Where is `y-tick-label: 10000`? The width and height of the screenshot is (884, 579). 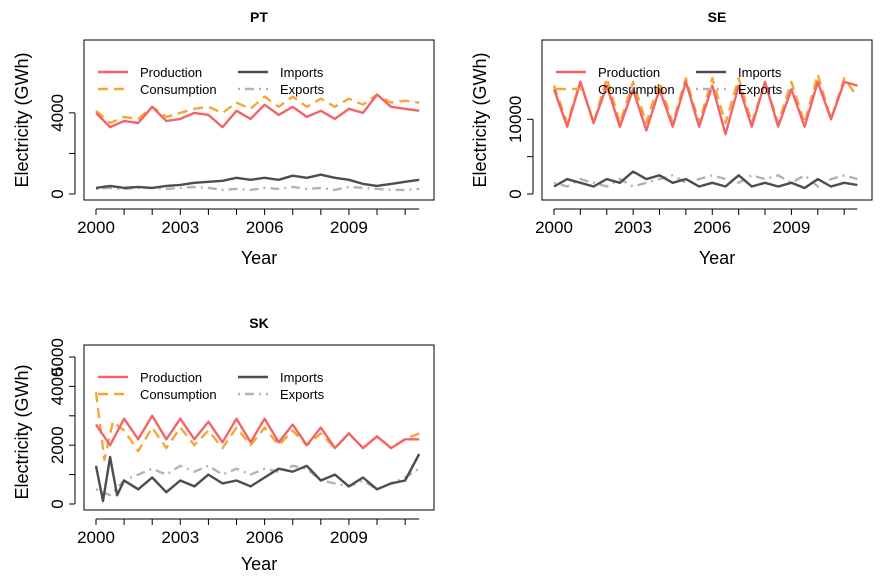 y-tick-label: 10000 is located at coordinates (515, 119).